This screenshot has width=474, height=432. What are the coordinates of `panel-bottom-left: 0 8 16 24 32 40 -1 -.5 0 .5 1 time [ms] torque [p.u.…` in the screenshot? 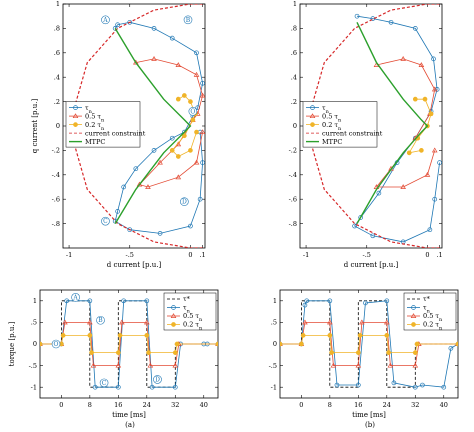 It's located at (113, 354).